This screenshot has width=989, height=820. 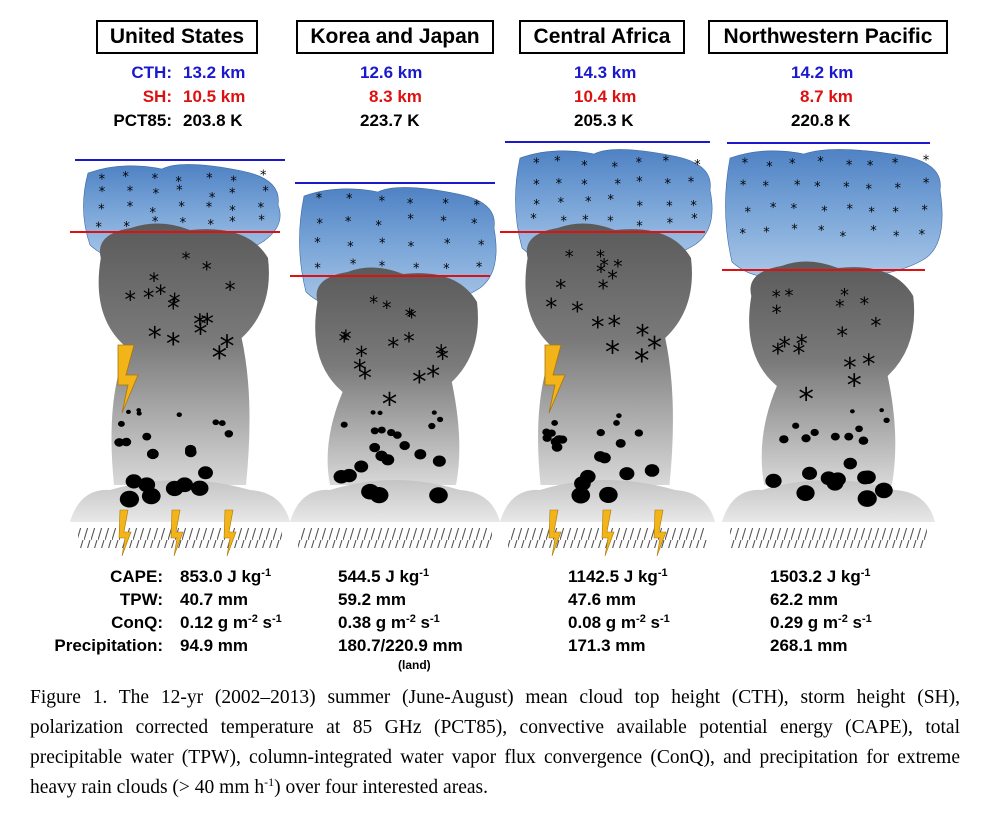 What do you see at coordinates (834, 213) in the screenshot?
I see `ice-anvil-cloud` at bounding box center [834, 213].